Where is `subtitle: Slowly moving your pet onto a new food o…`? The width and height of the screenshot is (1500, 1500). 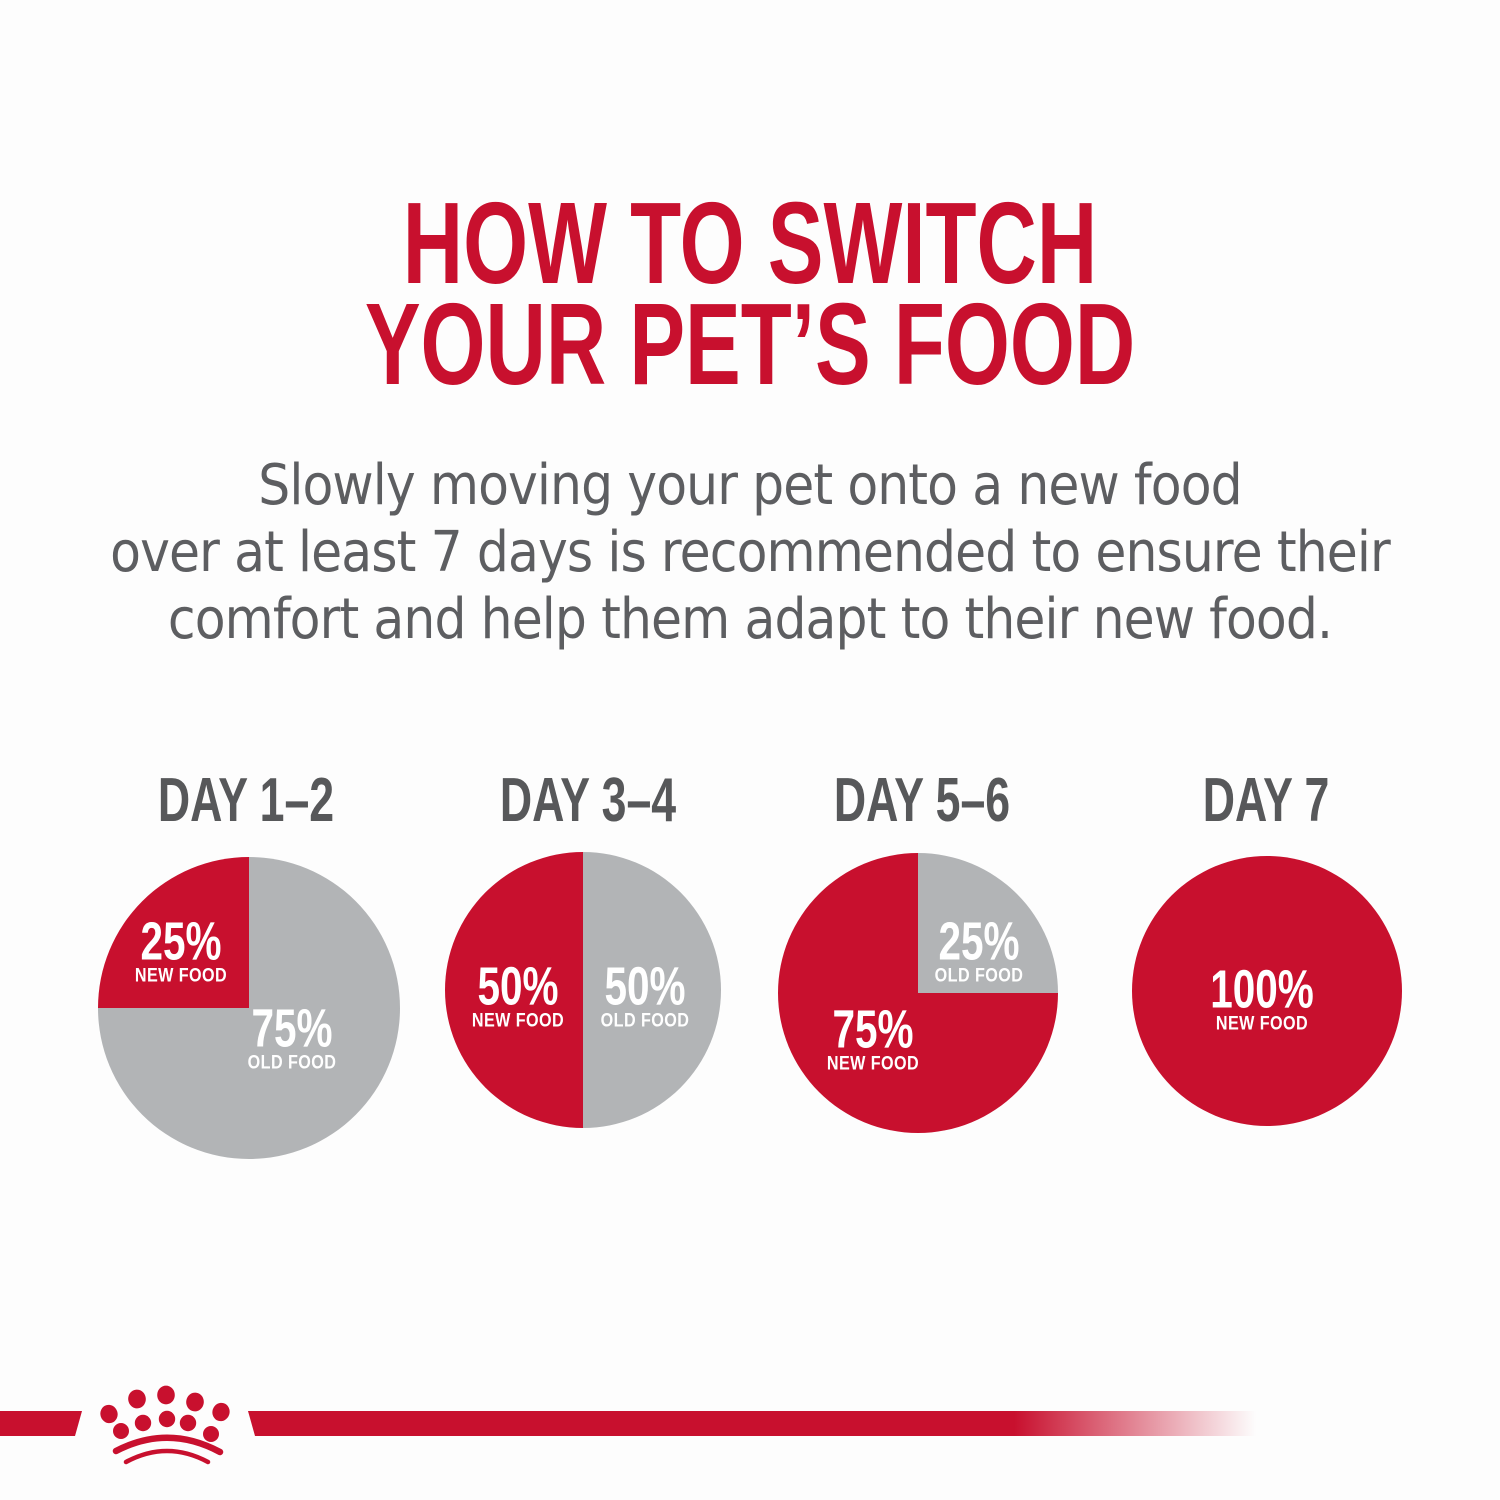
subtitle: Slowly moving your pet onto a new food o… is located at coordinates (750, 552).